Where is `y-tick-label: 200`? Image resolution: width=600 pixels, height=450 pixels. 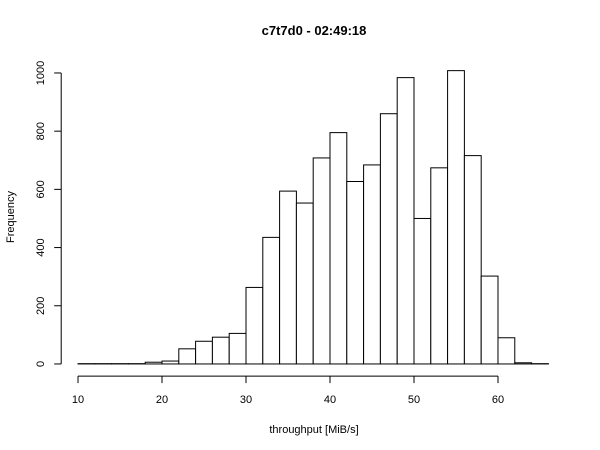
y-tick-label: 200 is located at coordinates (41, 306).